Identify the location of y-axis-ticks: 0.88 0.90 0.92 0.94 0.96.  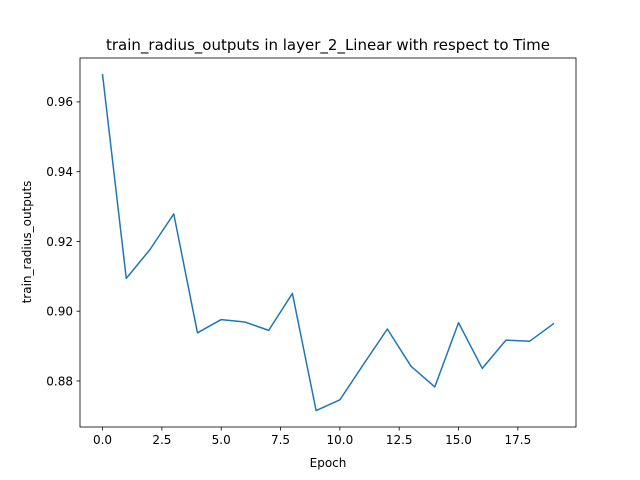
(63, 241).